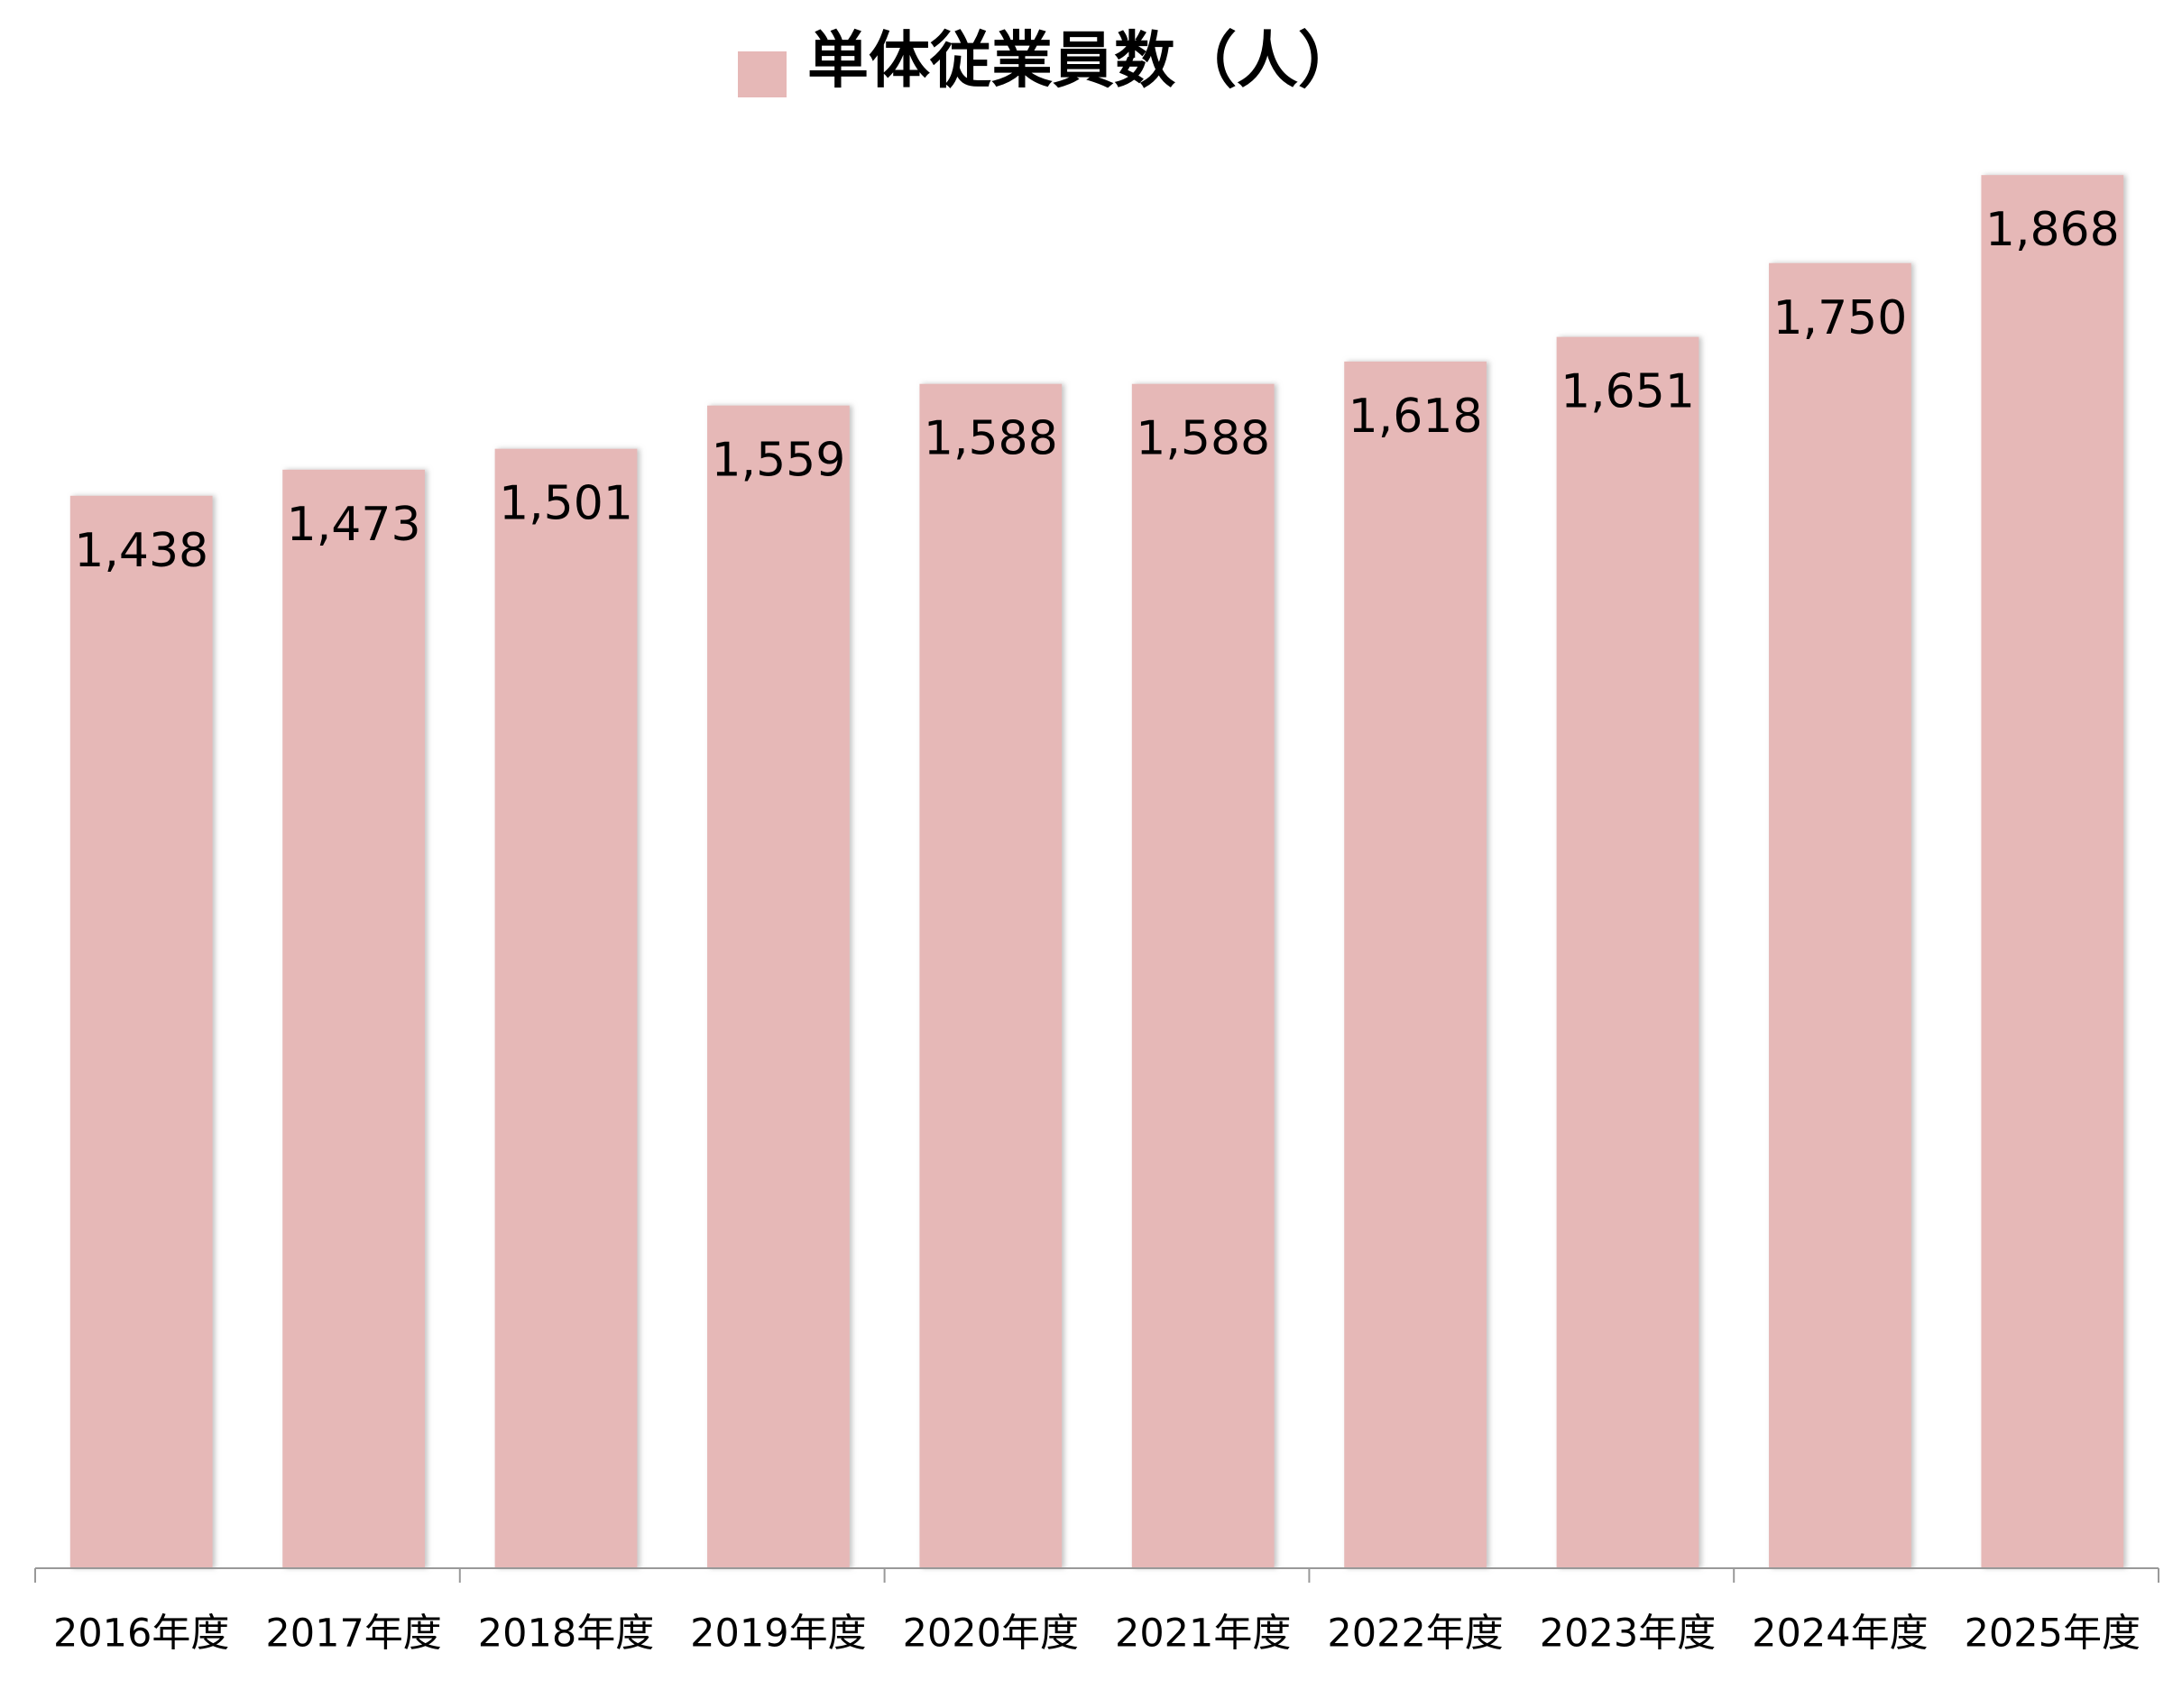  What do you see at coordinates (778, 1634) in the screenshot?
I see `x-tick-label: 2019年度` at bounding box center [778, 1634].